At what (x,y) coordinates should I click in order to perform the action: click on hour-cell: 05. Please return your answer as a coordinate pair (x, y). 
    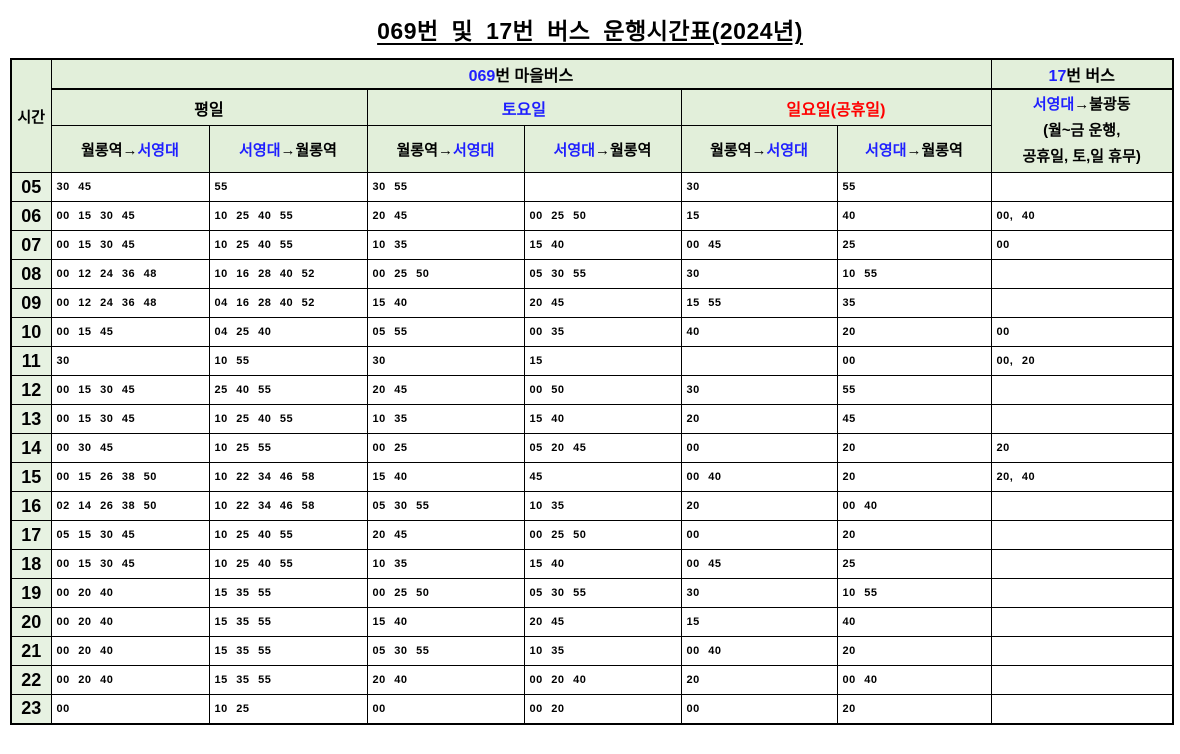
    Looking at the image, I should click on (31, 187).